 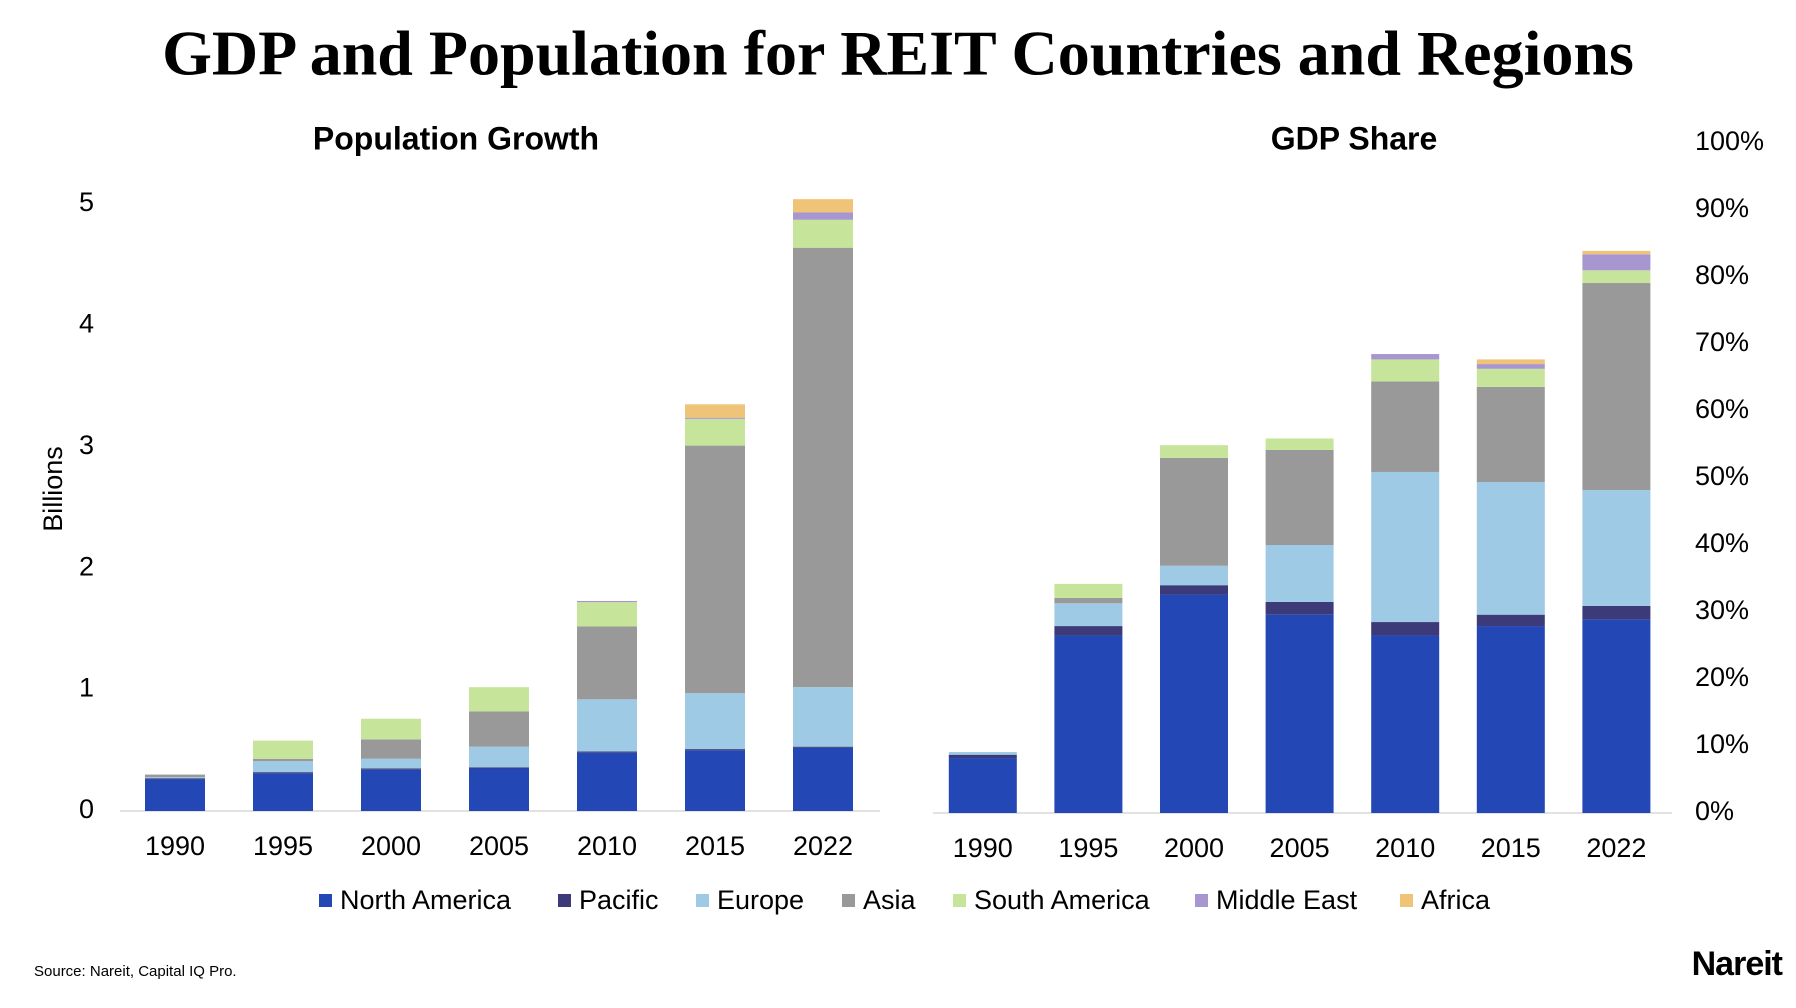 I want to click on y-tick-label: 70%, so click(x=1722, y=342).